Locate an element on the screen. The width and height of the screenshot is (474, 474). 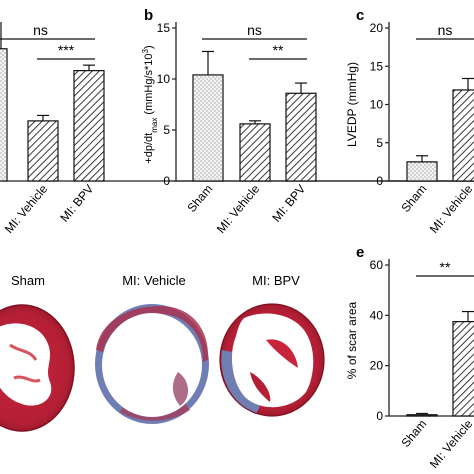
panel-e-ylabel: % of scar area is located at coordinates (352, 340).